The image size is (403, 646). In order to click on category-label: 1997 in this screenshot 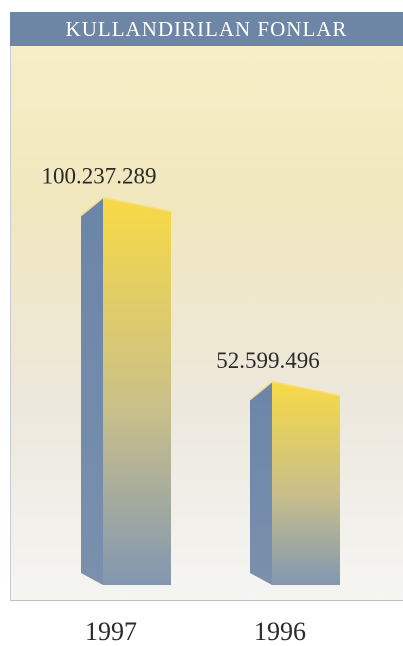, I will do `click(111, 631)`.